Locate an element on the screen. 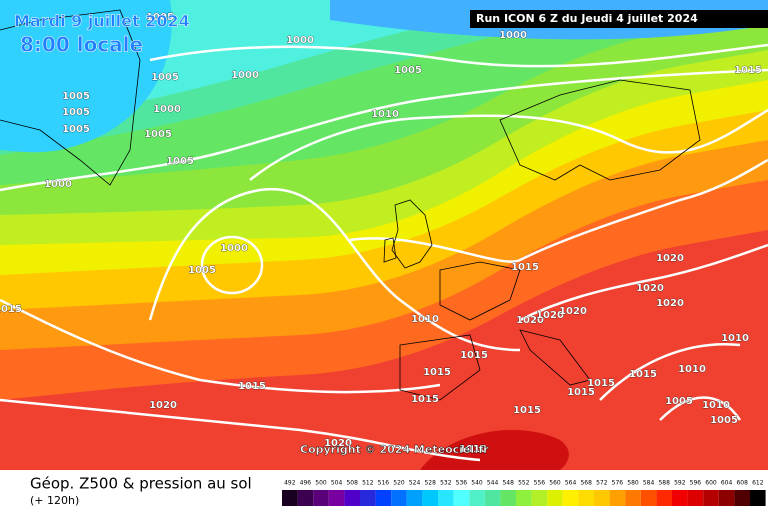  colorbar-label: 524 is located at coordinates (415, 483).